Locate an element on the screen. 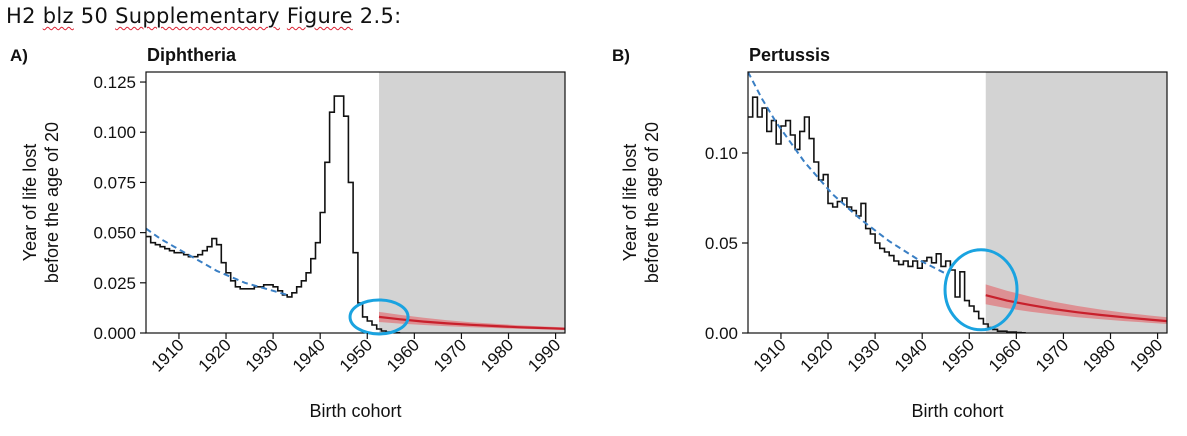  title-part: 2.5: is located at coordinates (377, 16).